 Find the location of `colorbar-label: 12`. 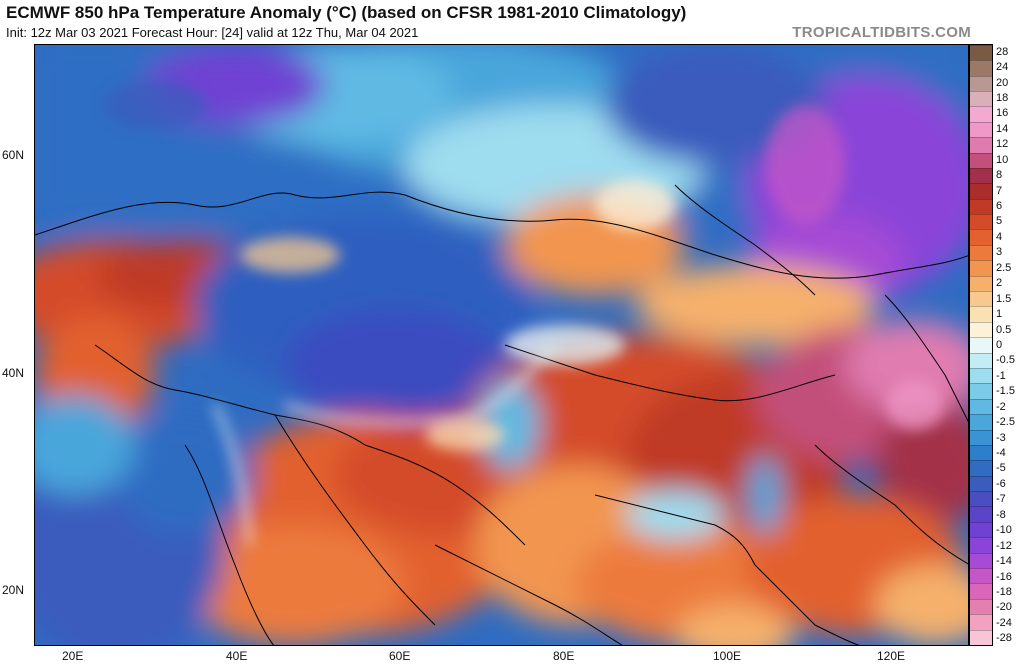

colorbar-label: 12 is located at coordinates (1002, 144).